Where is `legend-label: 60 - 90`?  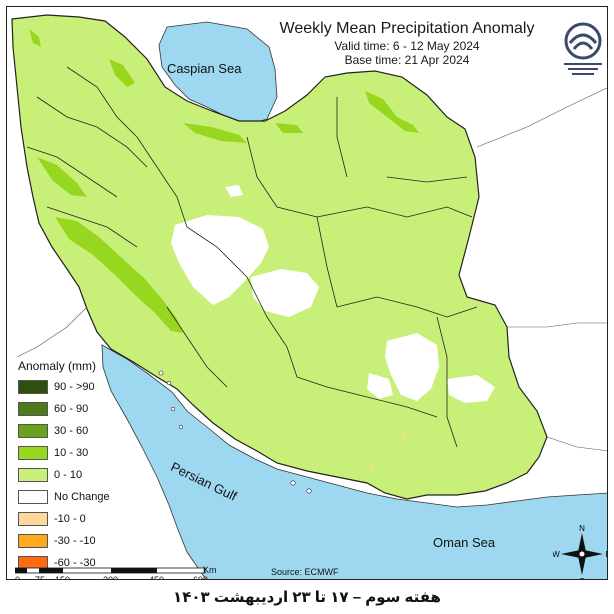
legend-label: 60 - 90 is located at coordinates (71, 409).